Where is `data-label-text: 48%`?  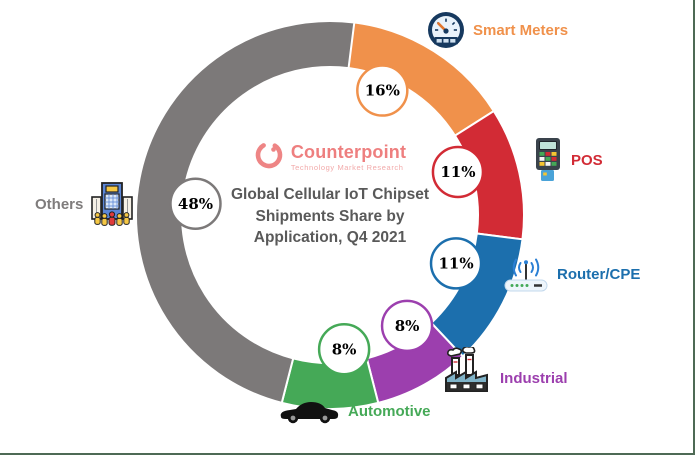 data-label-text: 48% is located at coordinates (195, 204).